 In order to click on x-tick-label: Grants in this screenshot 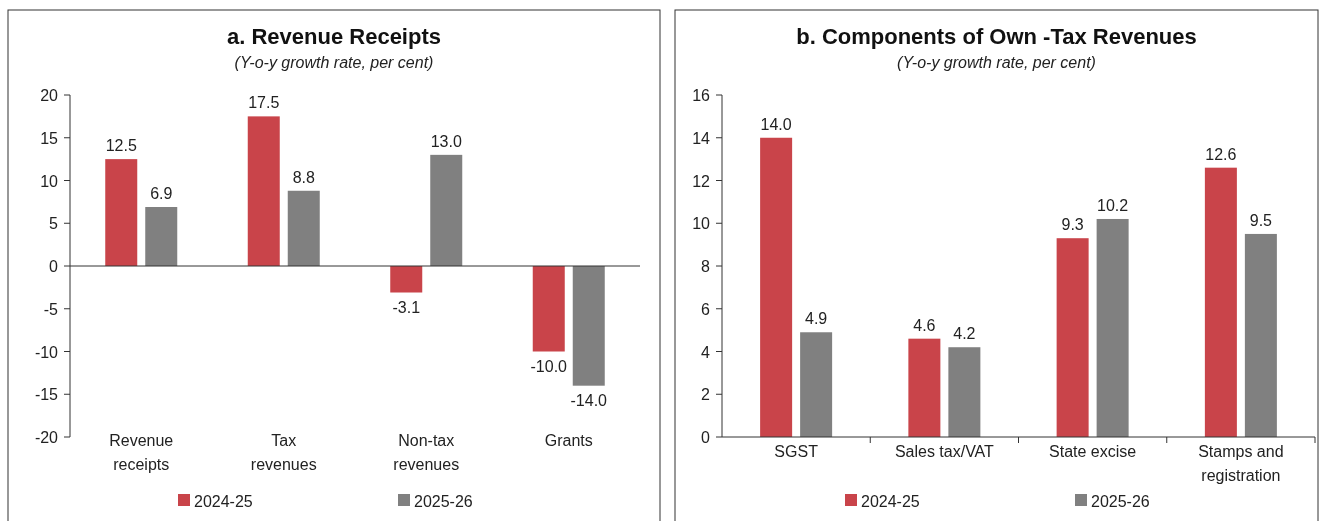, I will do `click(568, 440)`.